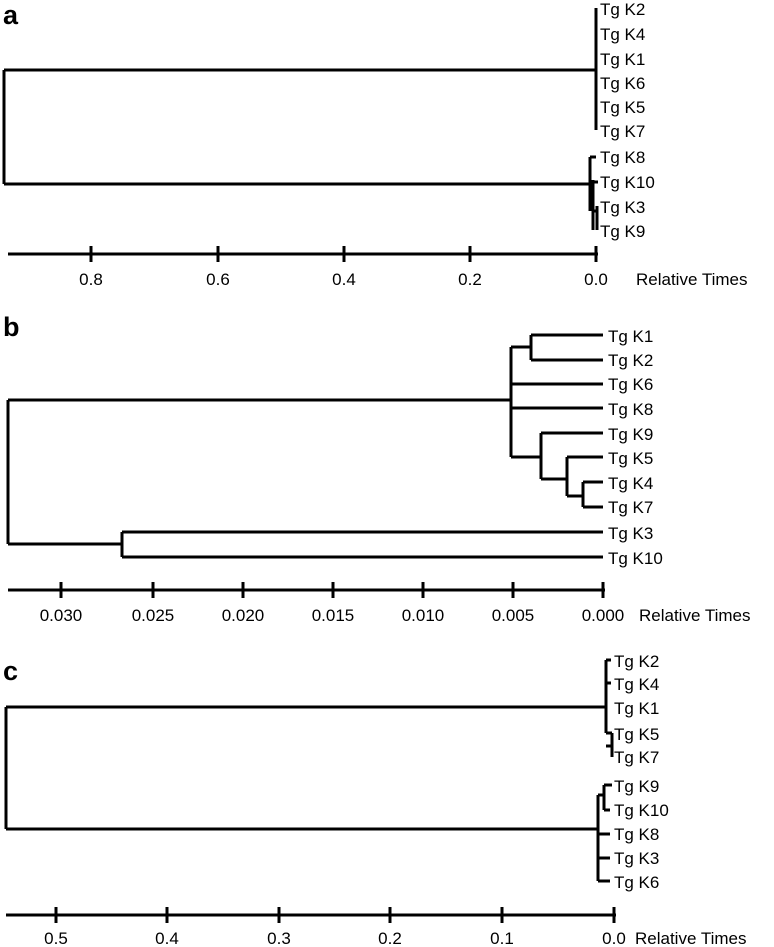  I want to click on panel-b-label: b, so click(11, 327).